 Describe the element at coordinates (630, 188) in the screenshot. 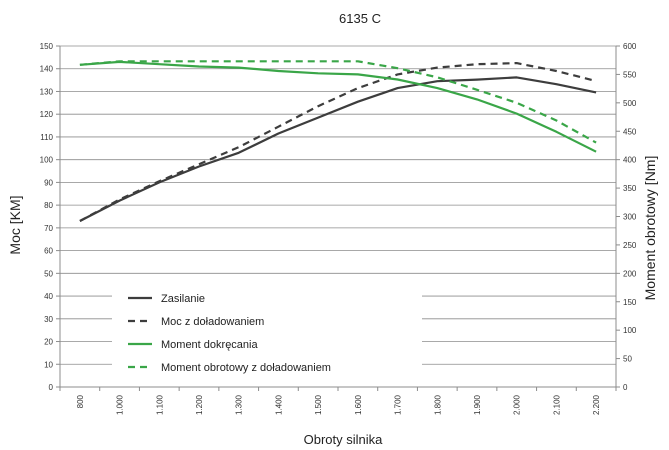

I see `right-tick-label: 350` at that location.